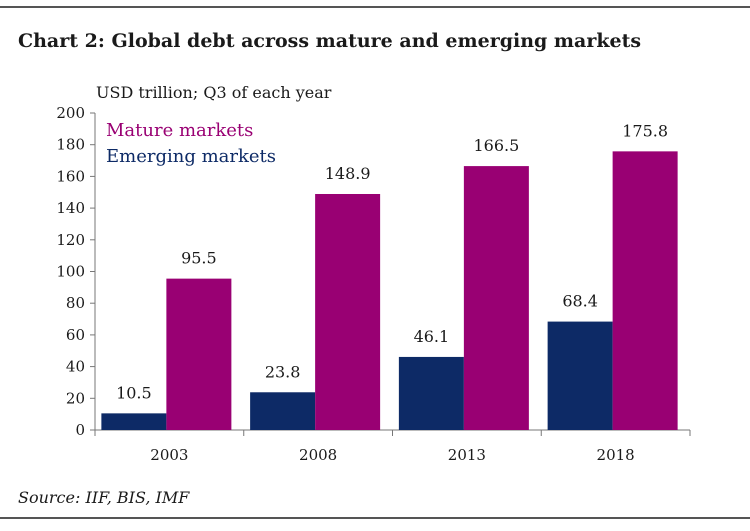 The image size is (750, 531). What do you see at coordinates (70, 145) in the screenshot?
I see `y-tick-label: 180` at bounding box center [70, 145].